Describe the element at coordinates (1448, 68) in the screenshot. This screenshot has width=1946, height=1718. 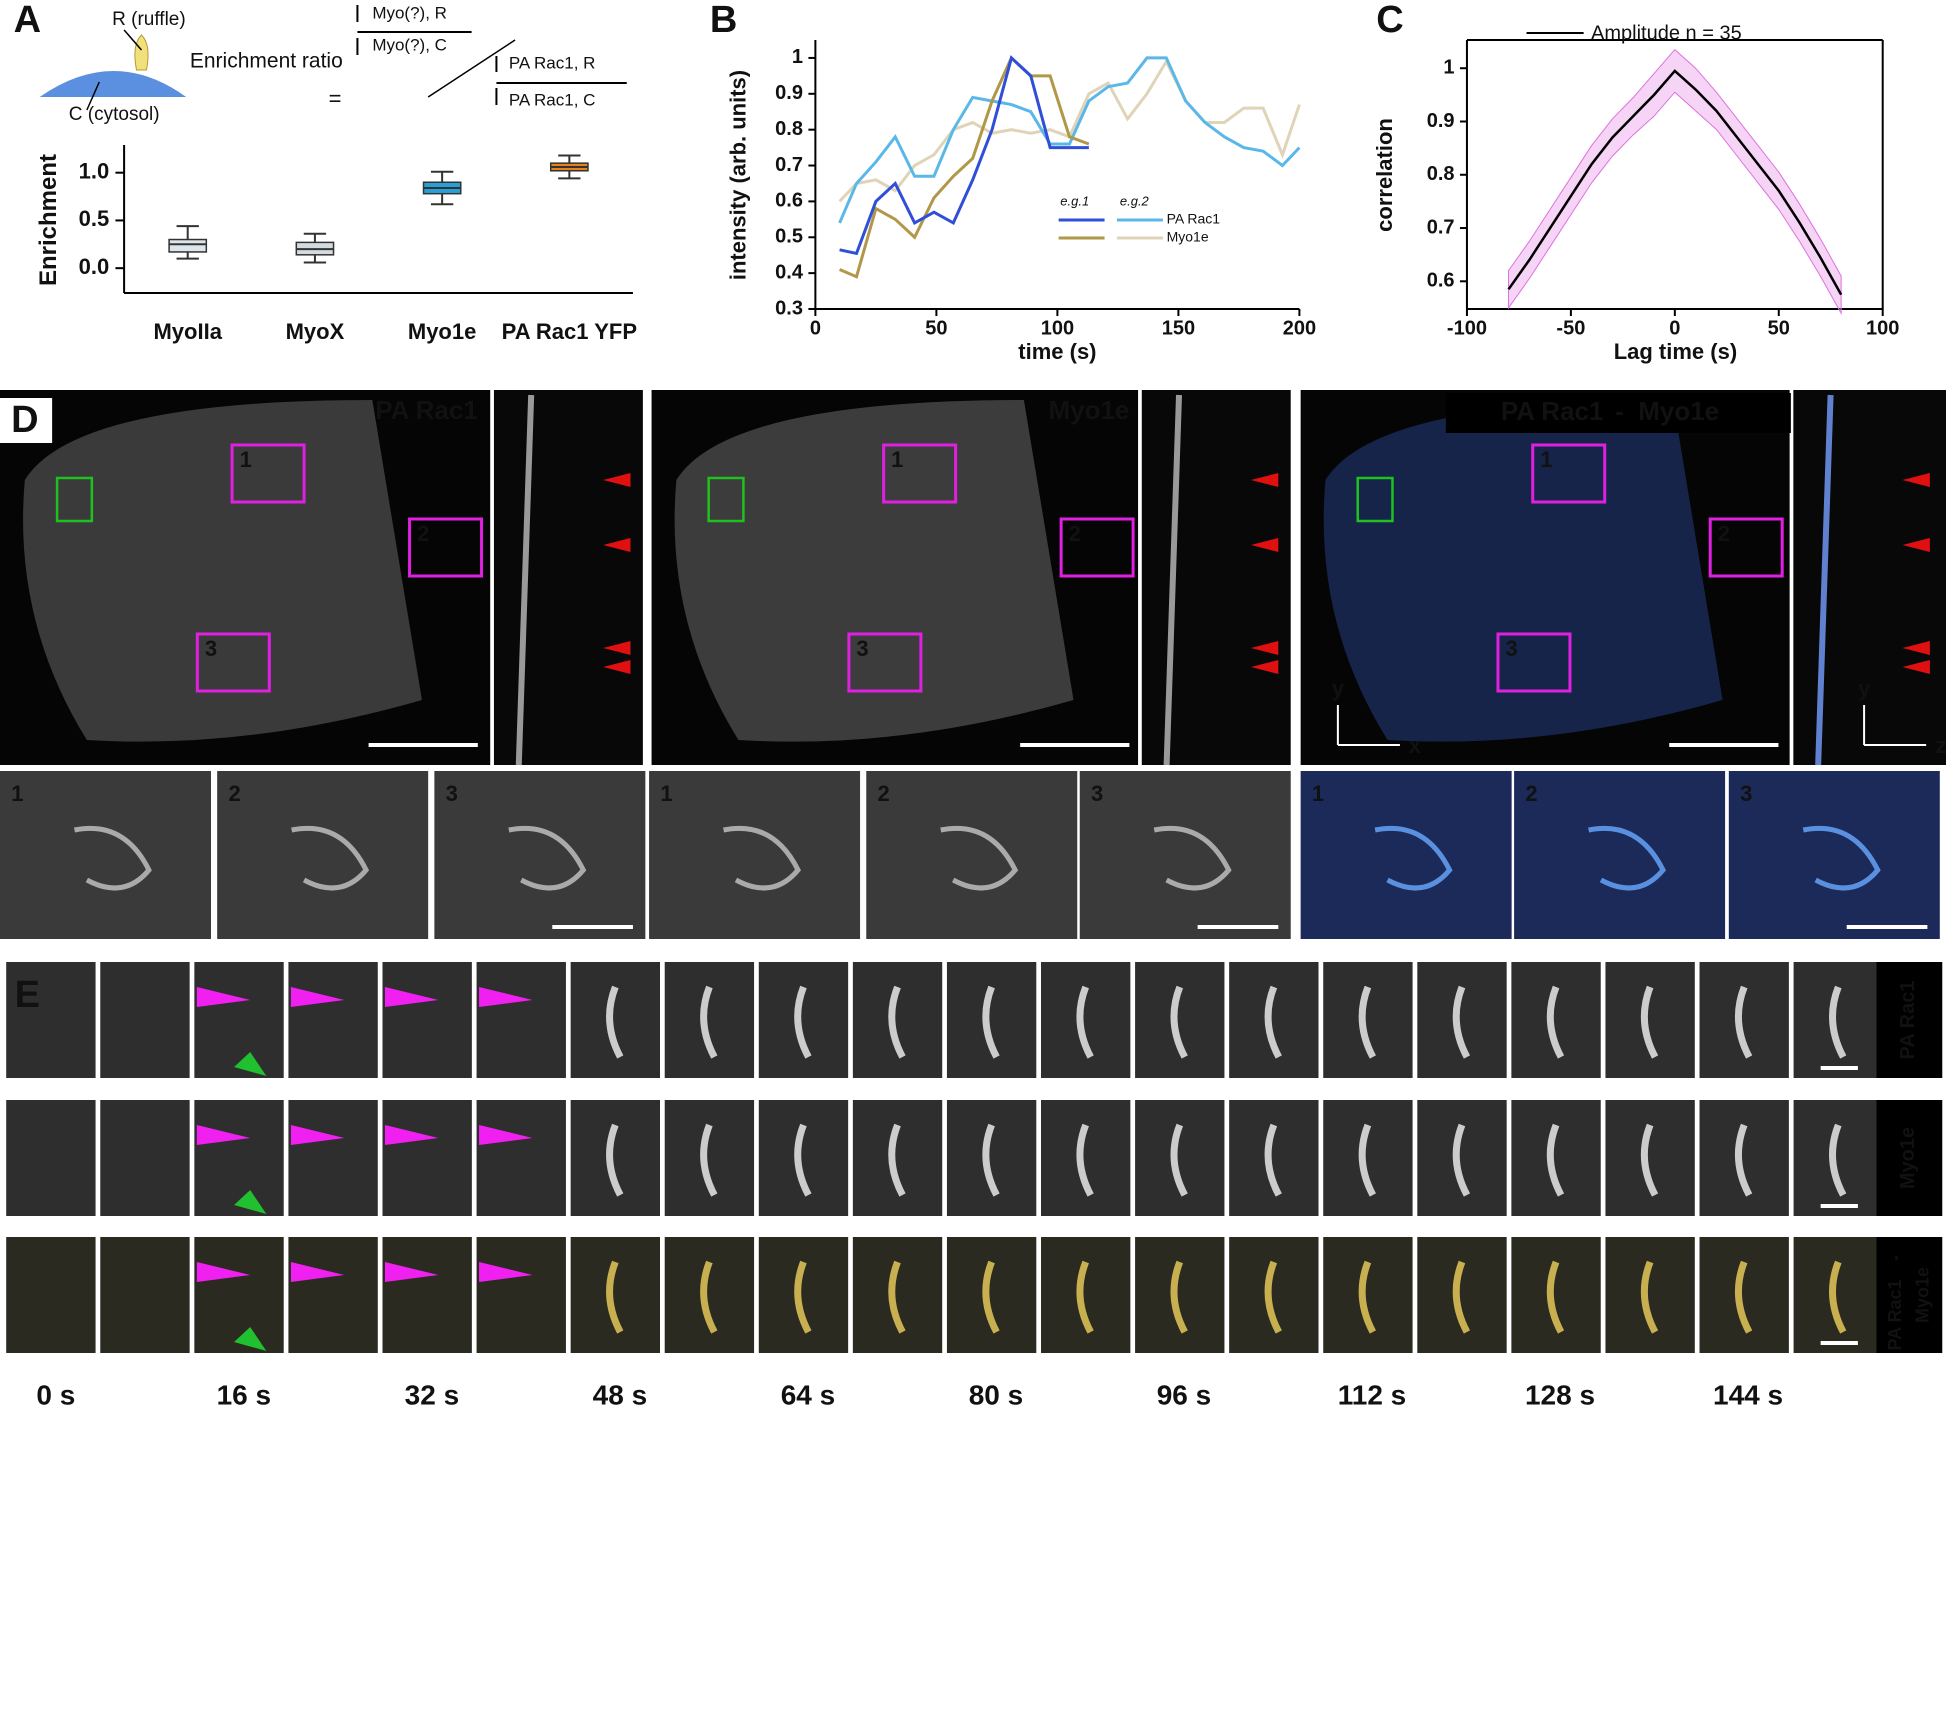
I see `y-tick-label: 1` at that location.